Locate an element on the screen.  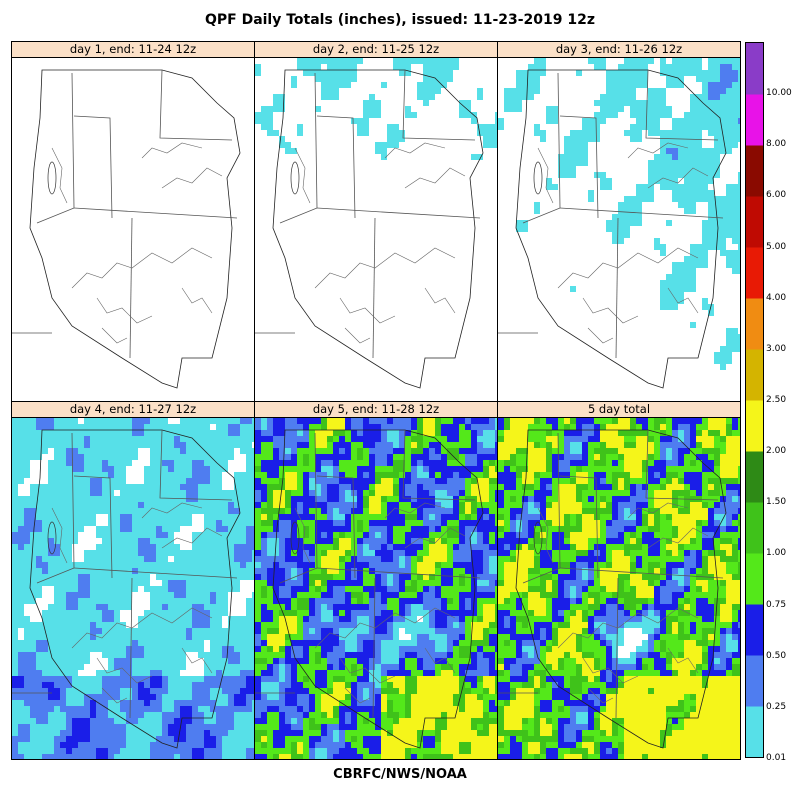
colorbar-swatch-0.75 is located at coordinates (754, 579).